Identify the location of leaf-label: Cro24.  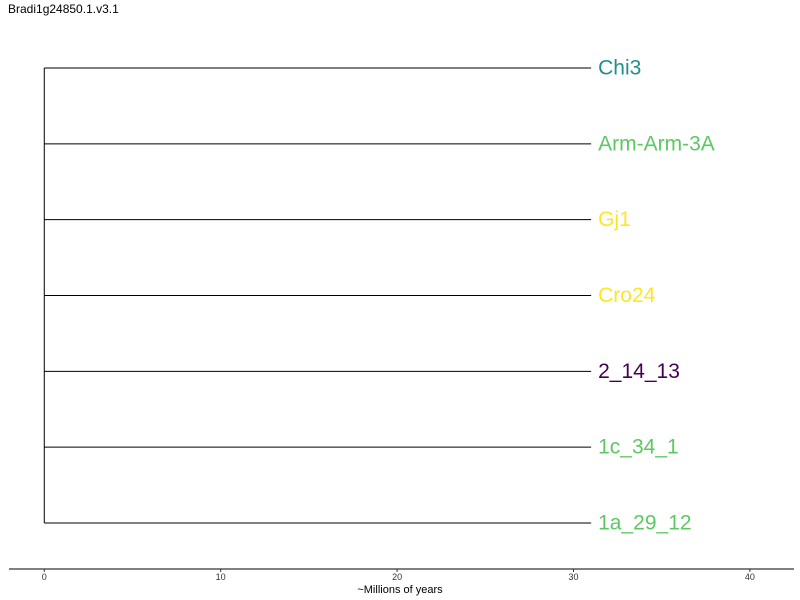
(627, 295).